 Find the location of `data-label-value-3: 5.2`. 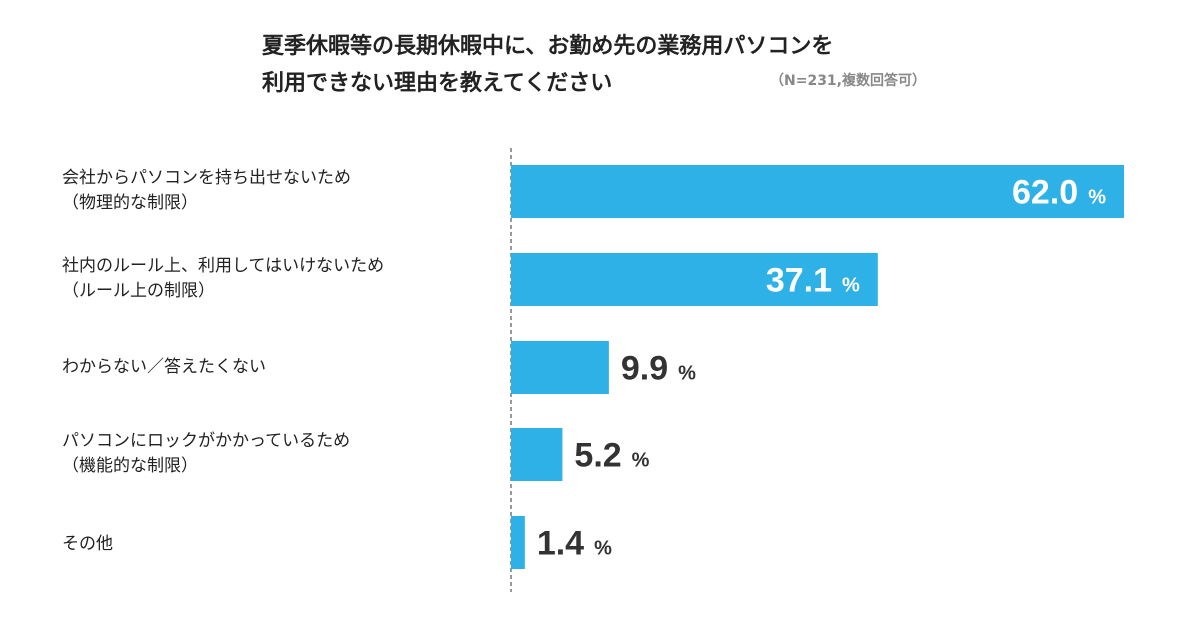

data-label-value-3: 5.2 is located at coordinates (597, 456).